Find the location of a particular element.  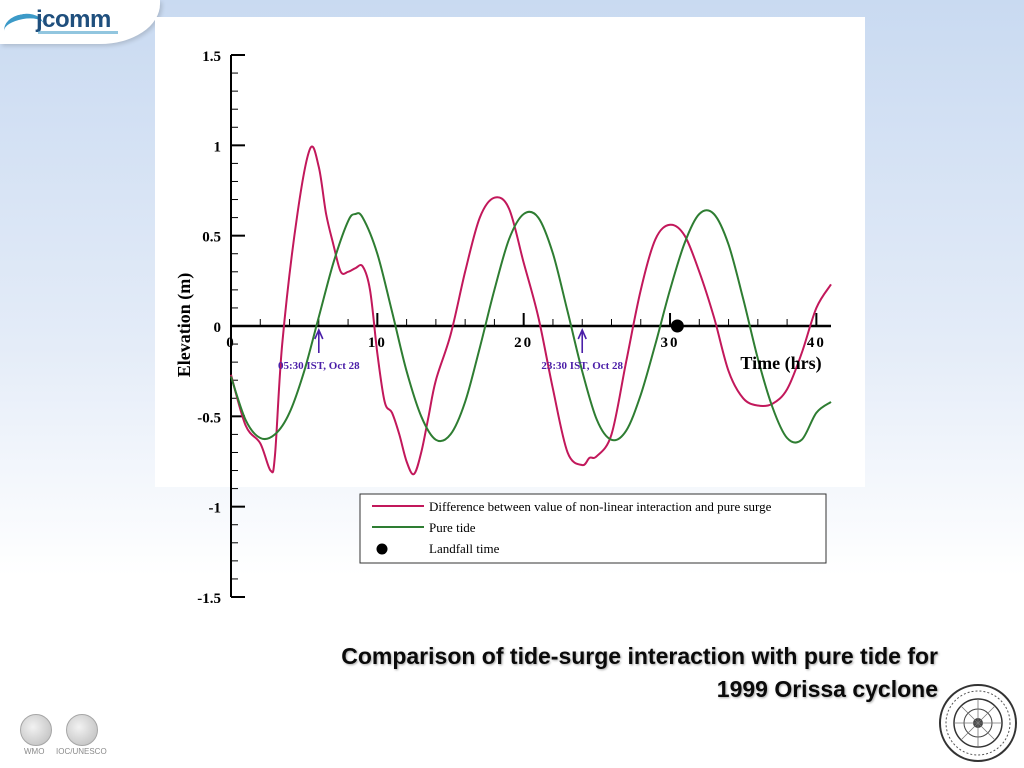

x-tick-label: 0 is located at coordinates (231, 343).